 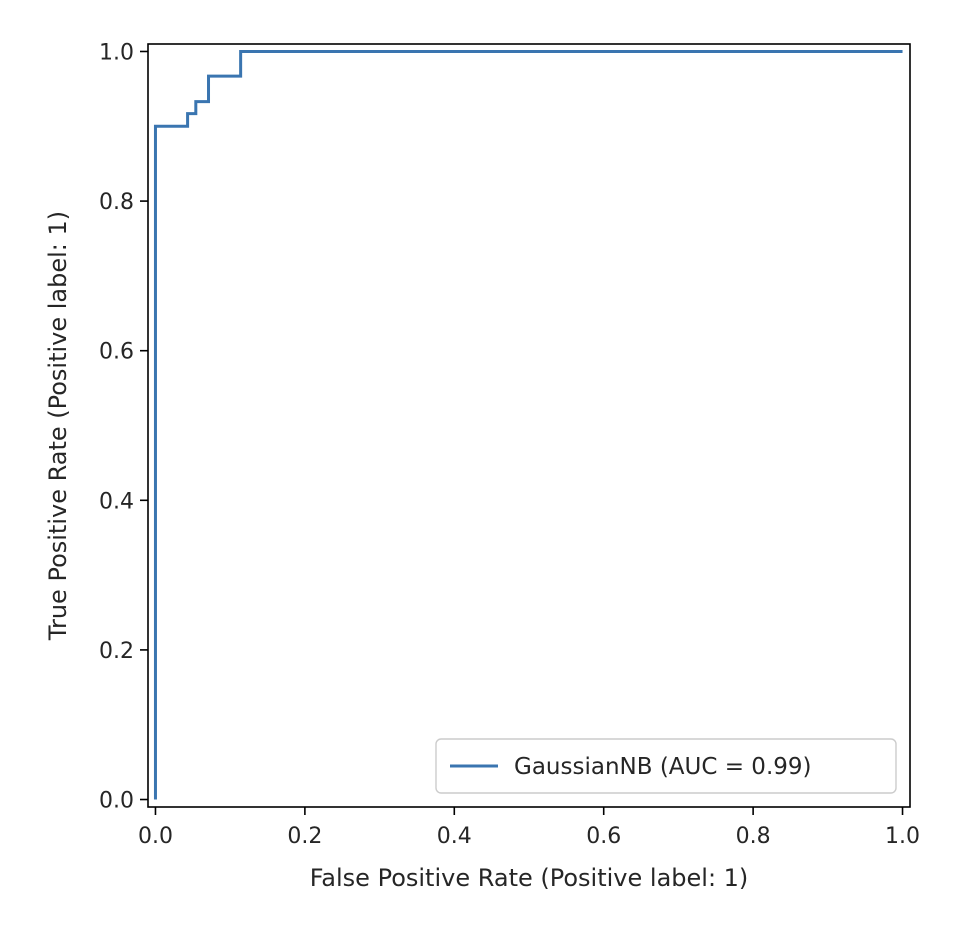 I want to click on legend-box, so click(x=666, y=766).